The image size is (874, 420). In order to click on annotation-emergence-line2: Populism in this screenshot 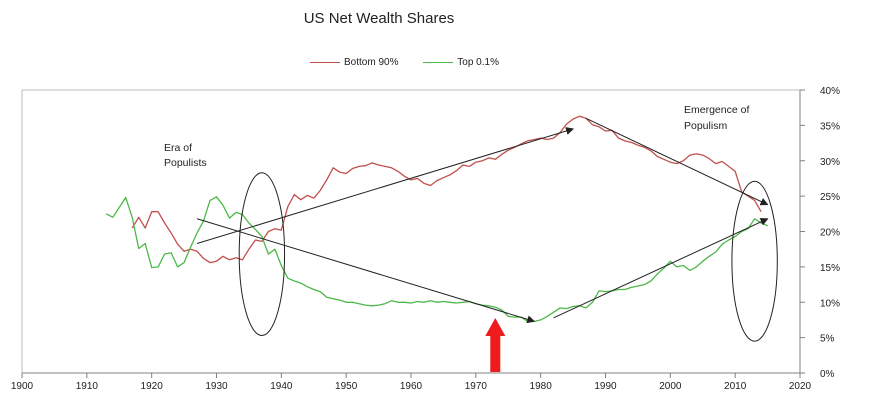, I will do `click(705, 126)`.